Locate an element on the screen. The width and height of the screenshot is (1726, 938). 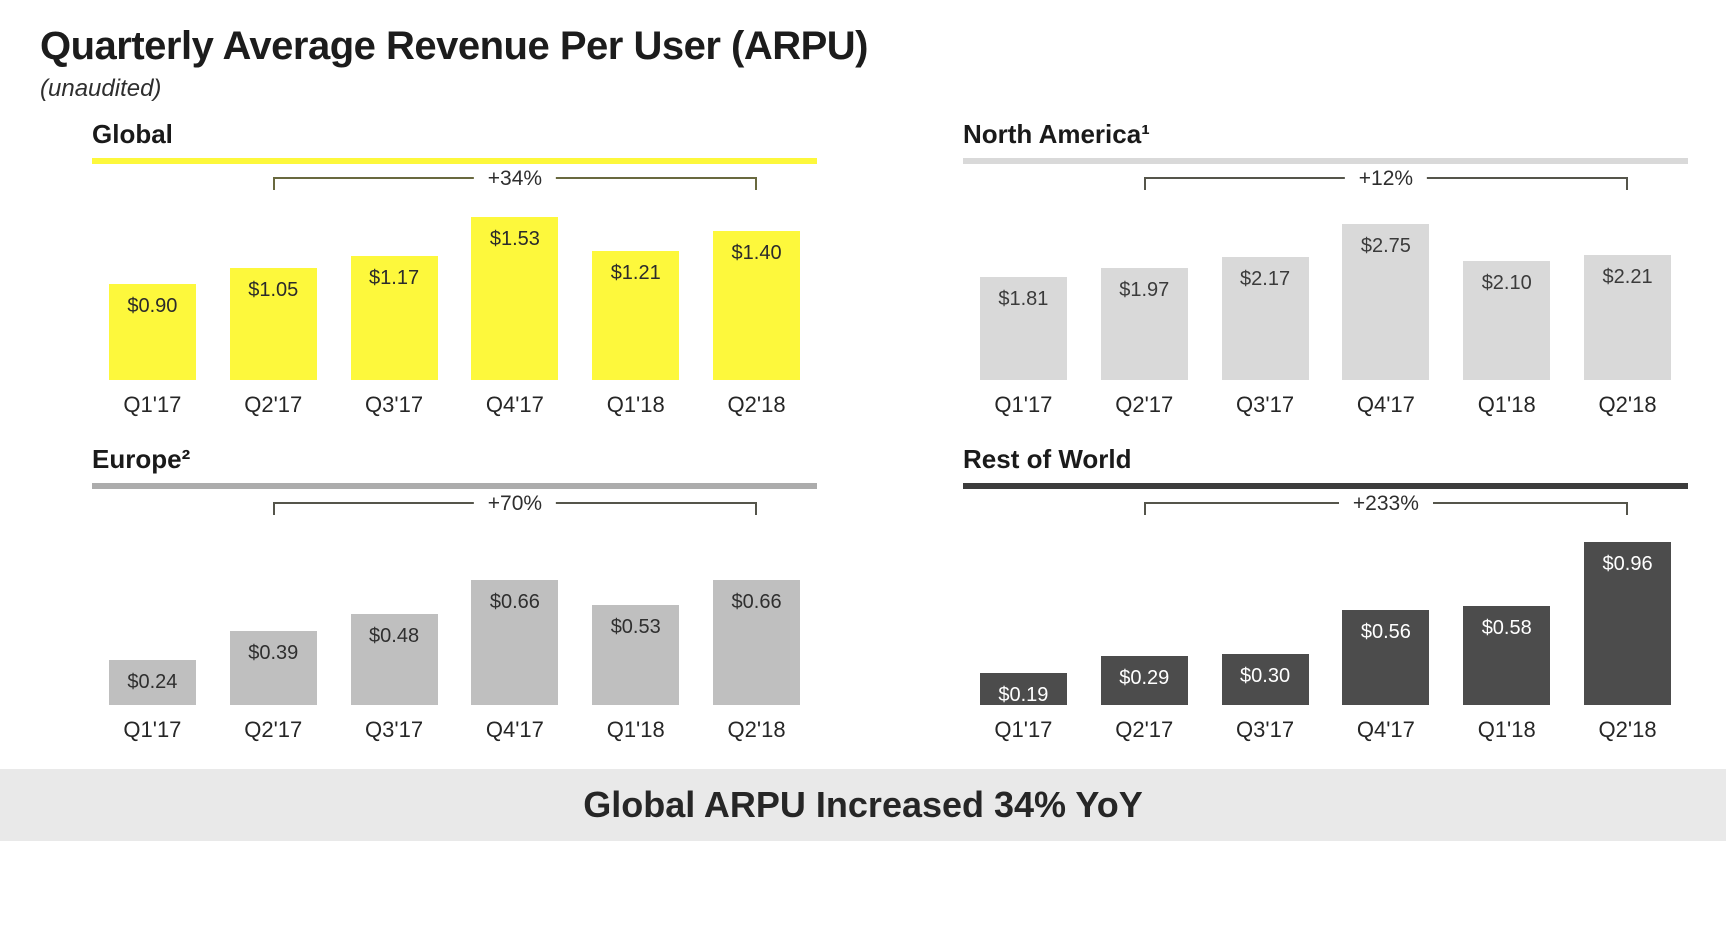
bar-value-label: $0.29 is located at coordinates (1144, 678).